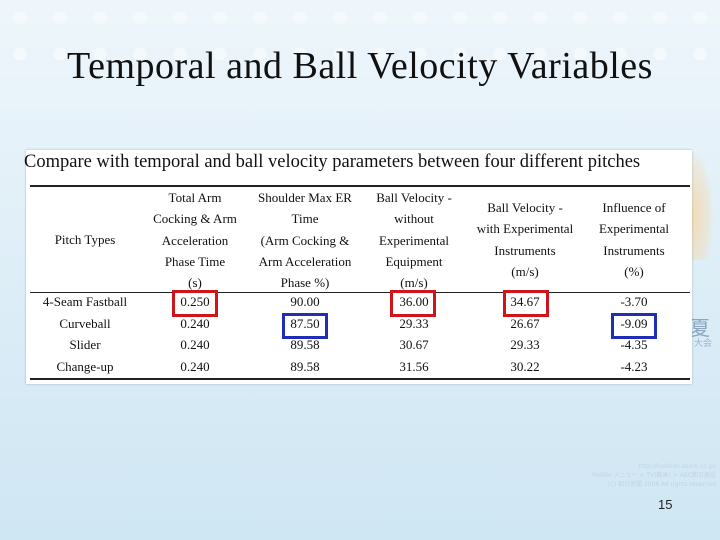  I want to click on table-header-rule, so click(360, 292).